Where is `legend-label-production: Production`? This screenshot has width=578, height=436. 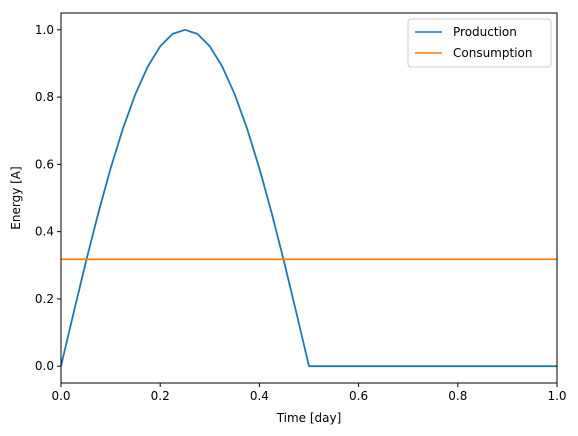 legend-label-production: Production is located at coordinates (485, 32).